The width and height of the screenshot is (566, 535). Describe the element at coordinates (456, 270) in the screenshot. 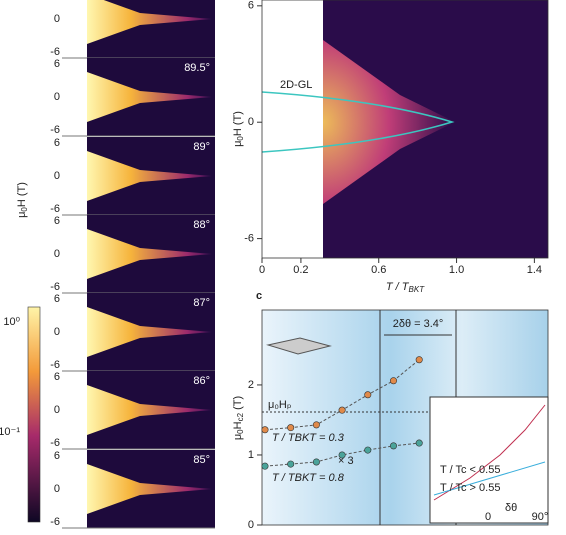

I see `x-tick-label: 1.0` at that location.